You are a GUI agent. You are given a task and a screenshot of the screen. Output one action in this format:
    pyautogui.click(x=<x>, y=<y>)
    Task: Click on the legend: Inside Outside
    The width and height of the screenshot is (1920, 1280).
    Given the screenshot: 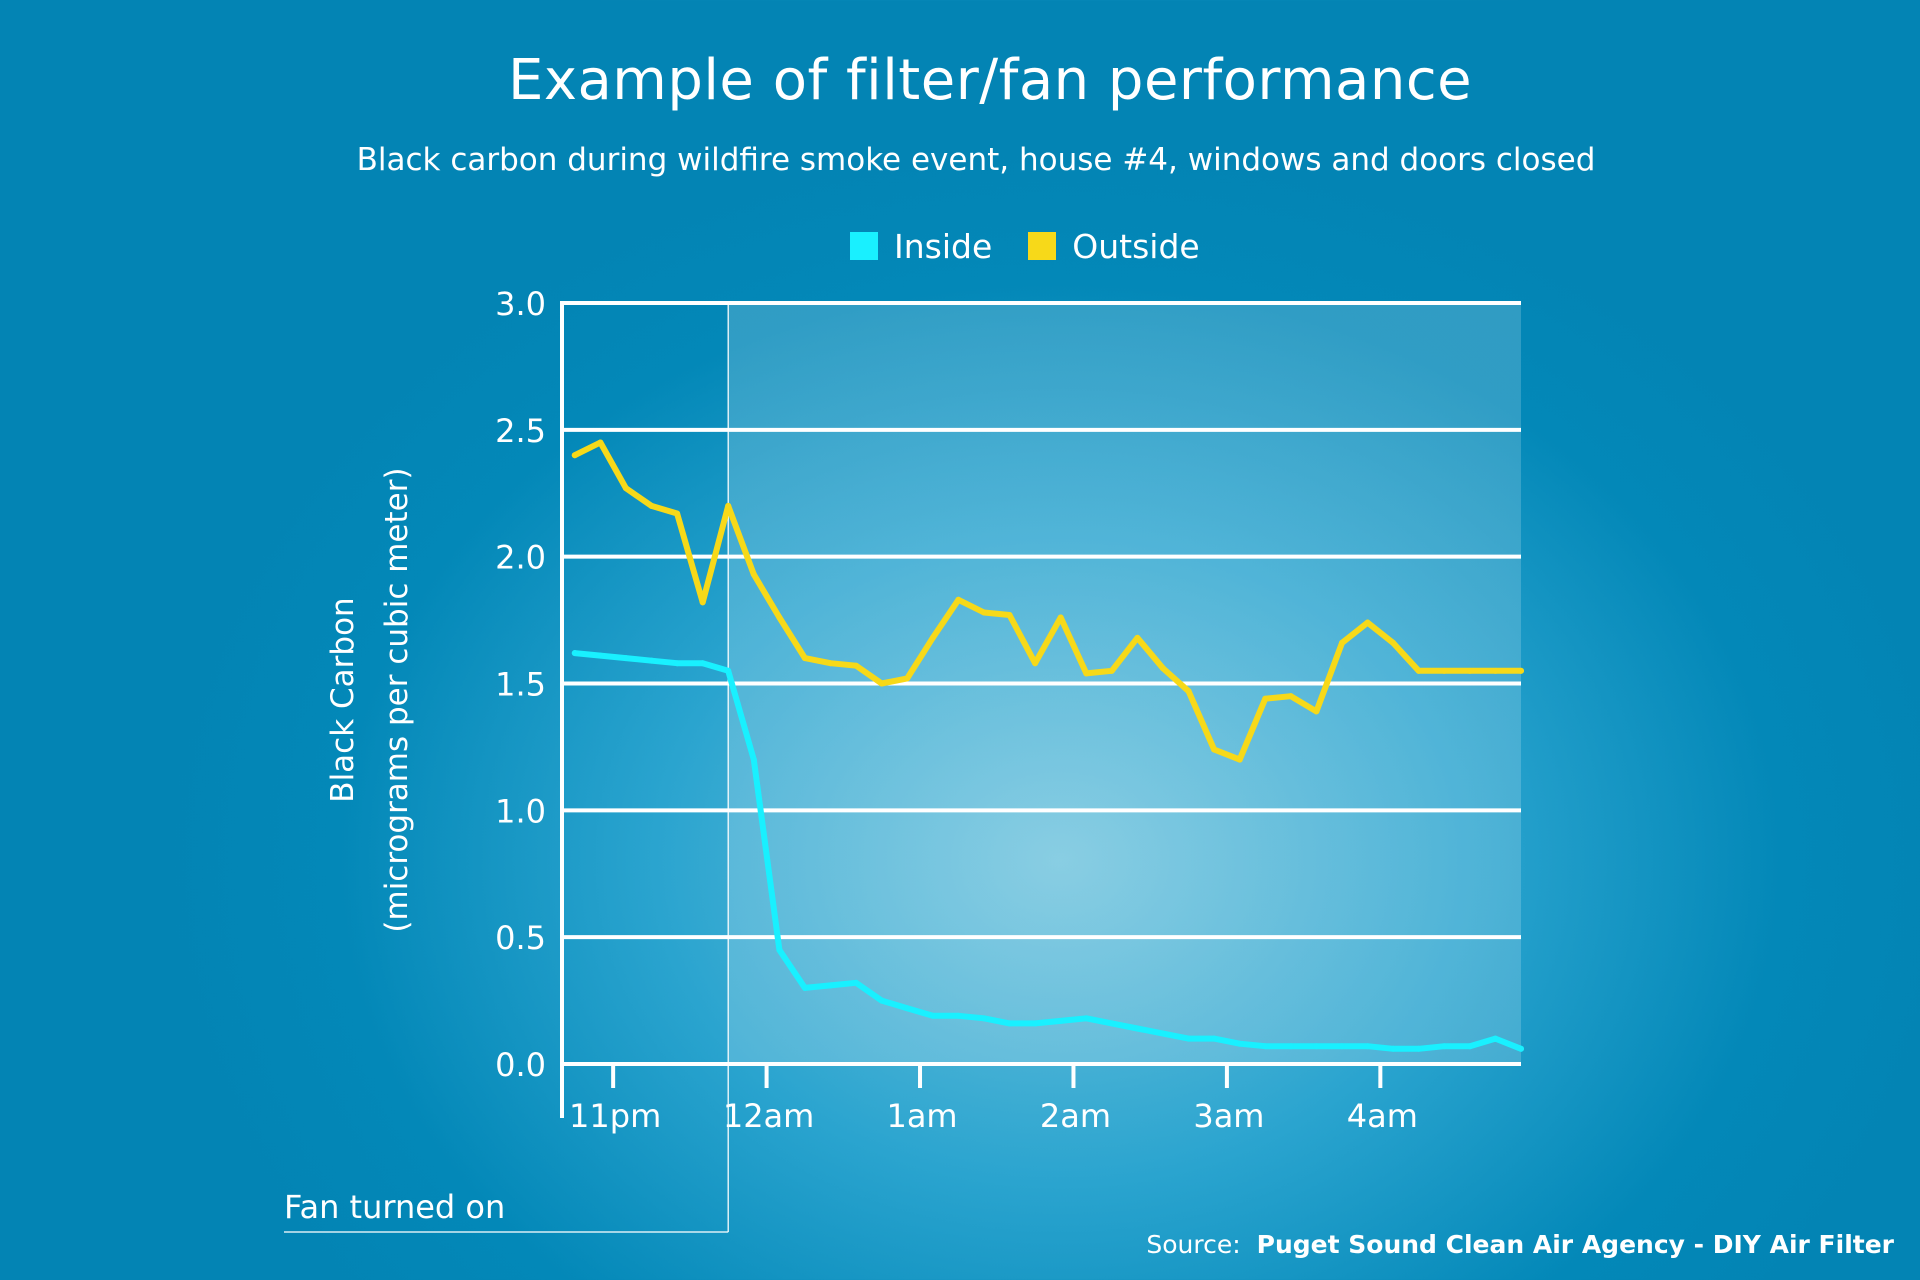 What is the action you would take?
    pyautogui.click(x=1043, y=246)
    